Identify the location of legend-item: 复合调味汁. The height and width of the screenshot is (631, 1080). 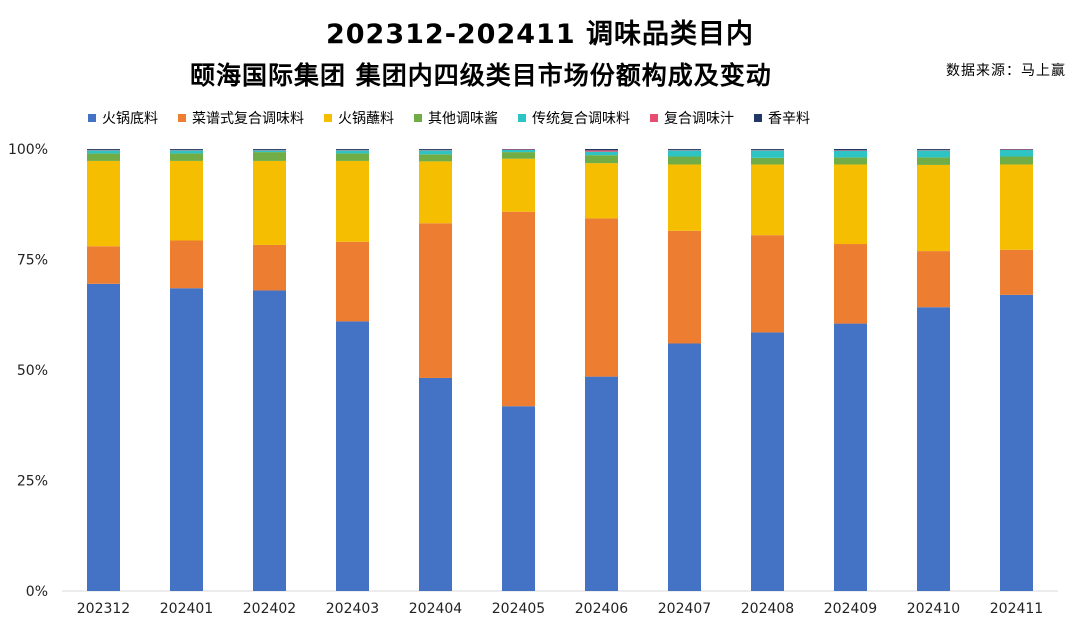
(692, 118).